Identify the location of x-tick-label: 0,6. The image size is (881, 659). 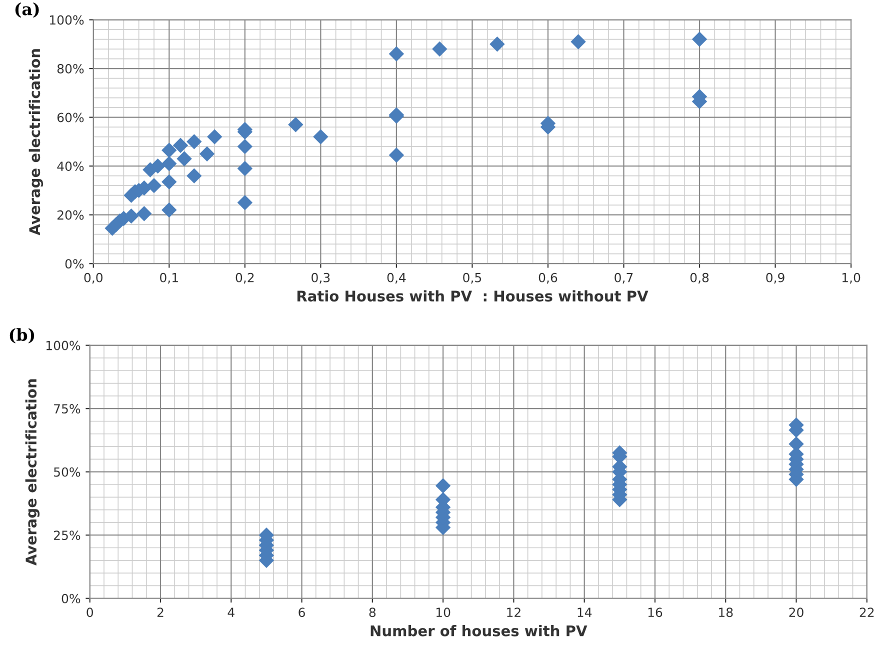
(548, 278).